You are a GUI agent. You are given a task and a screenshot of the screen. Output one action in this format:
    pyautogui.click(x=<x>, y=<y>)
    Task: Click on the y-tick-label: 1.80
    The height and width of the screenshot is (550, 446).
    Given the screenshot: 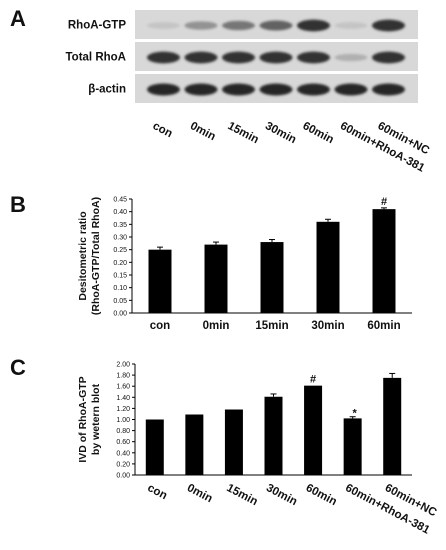 What is the action you would take?
    pyautogui.click(x=123, y=376)
    